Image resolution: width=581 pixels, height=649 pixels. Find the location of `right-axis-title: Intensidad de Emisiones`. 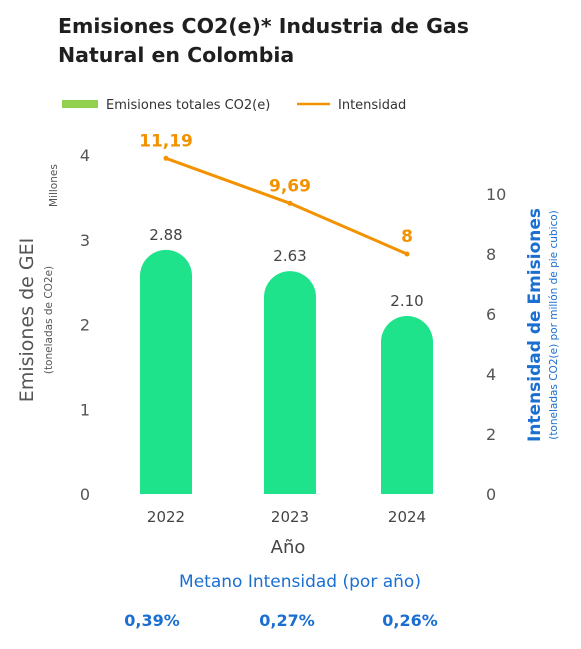

right-axis-title: Intensidad de Emisiones is located at coordinates (535, 325).